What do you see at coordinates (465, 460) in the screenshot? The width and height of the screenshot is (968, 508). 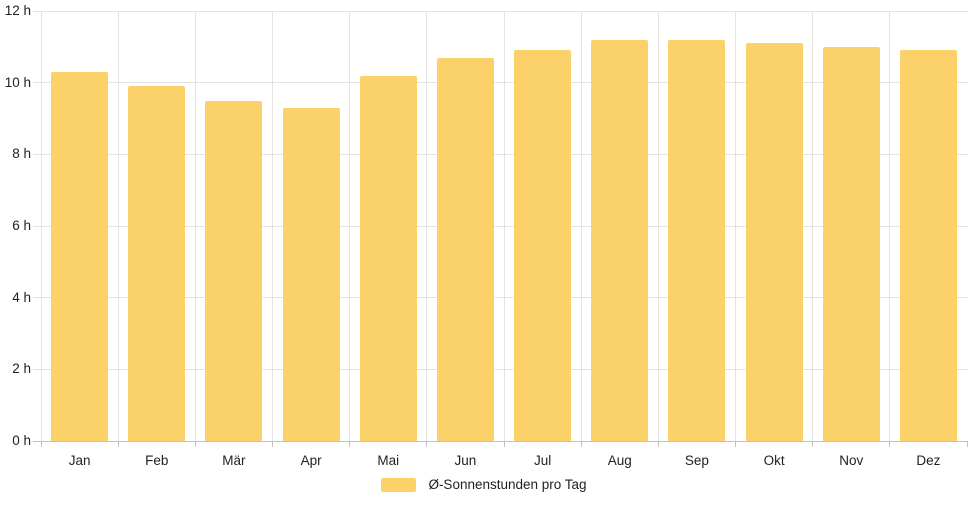 I see `x-axis-month-label: Jun` at bounding box center [465, 460].